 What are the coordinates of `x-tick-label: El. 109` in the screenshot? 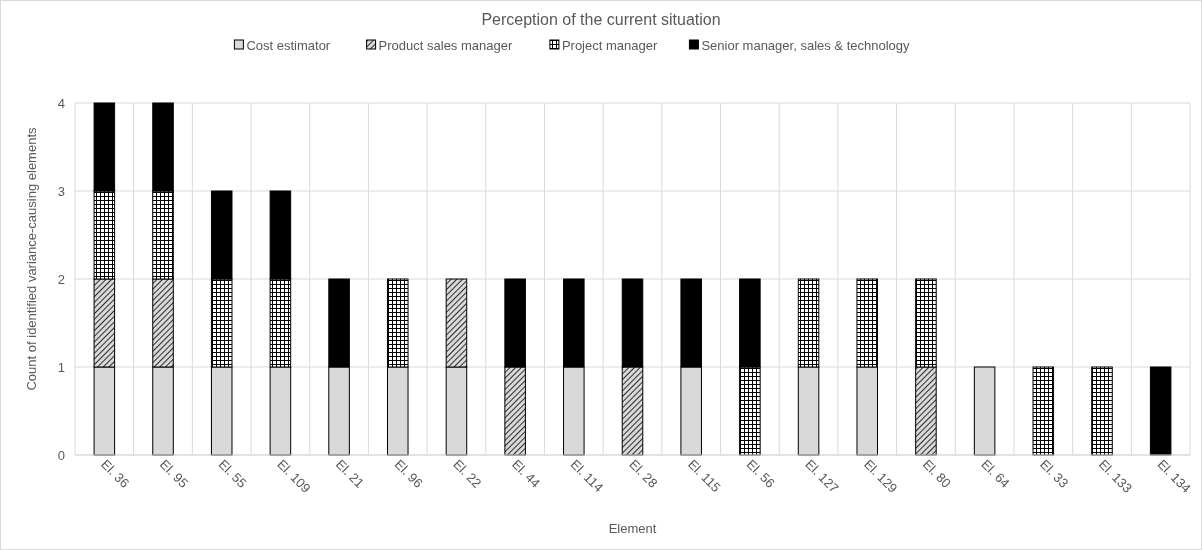 It's located at (294, 476).